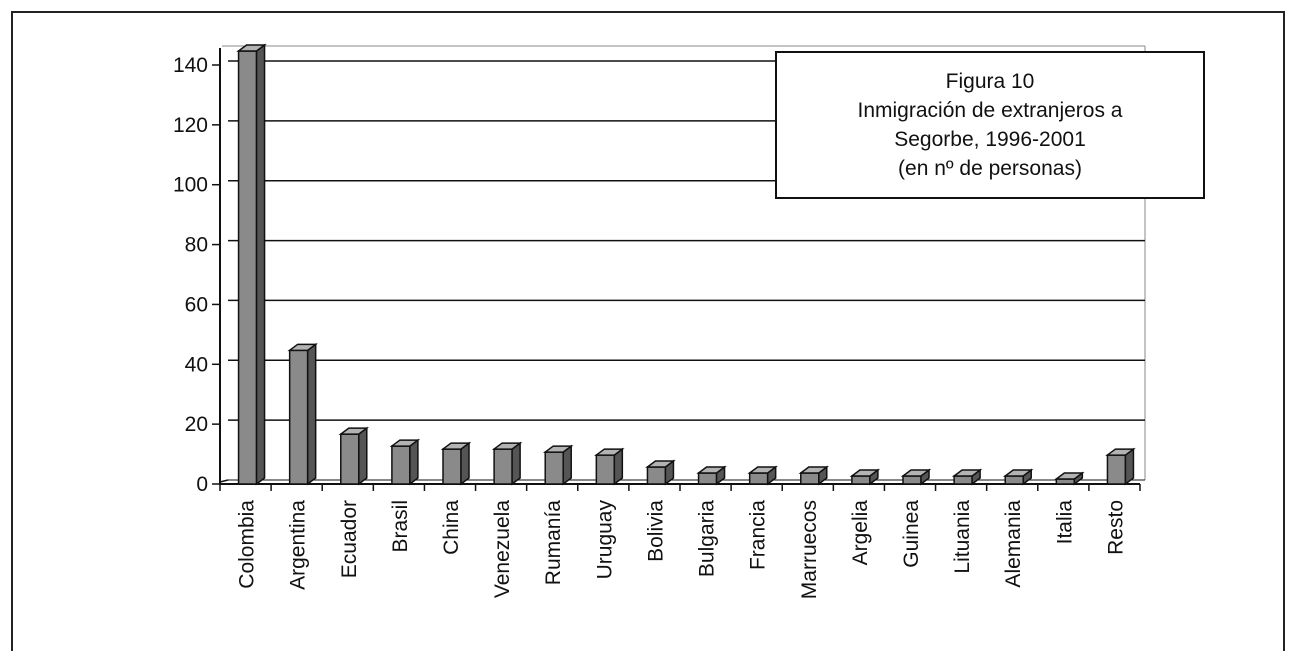 Image resolution: width=1289 pixels, height=651 pixels. I want to click on chart-title-line-3: Segorbe, 1996-2001, so click(990, 139).